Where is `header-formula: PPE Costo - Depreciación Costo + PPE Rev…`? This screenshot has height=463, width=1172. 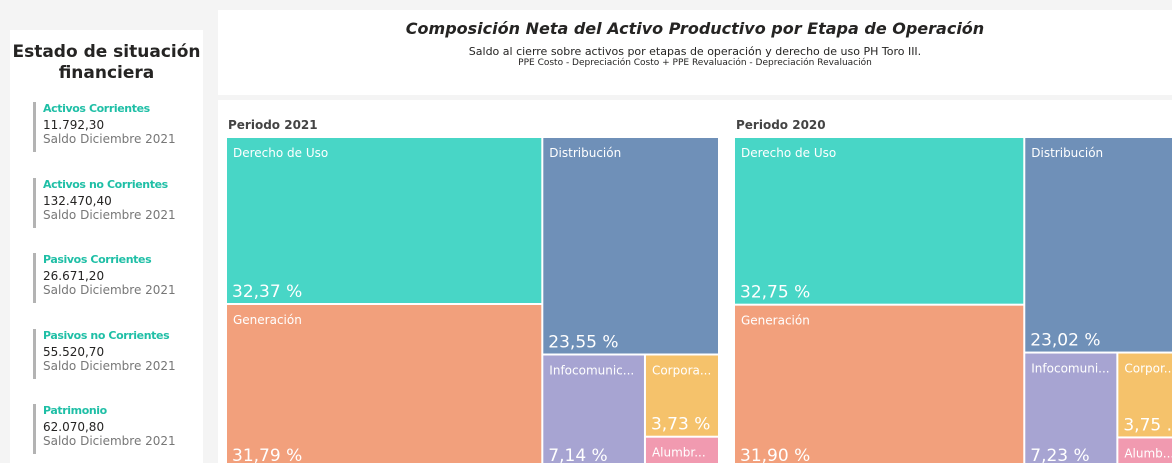 header-formula: PPE Costo - Depreciación Costo + PPE Rev… is located at coordinates (695, 63).